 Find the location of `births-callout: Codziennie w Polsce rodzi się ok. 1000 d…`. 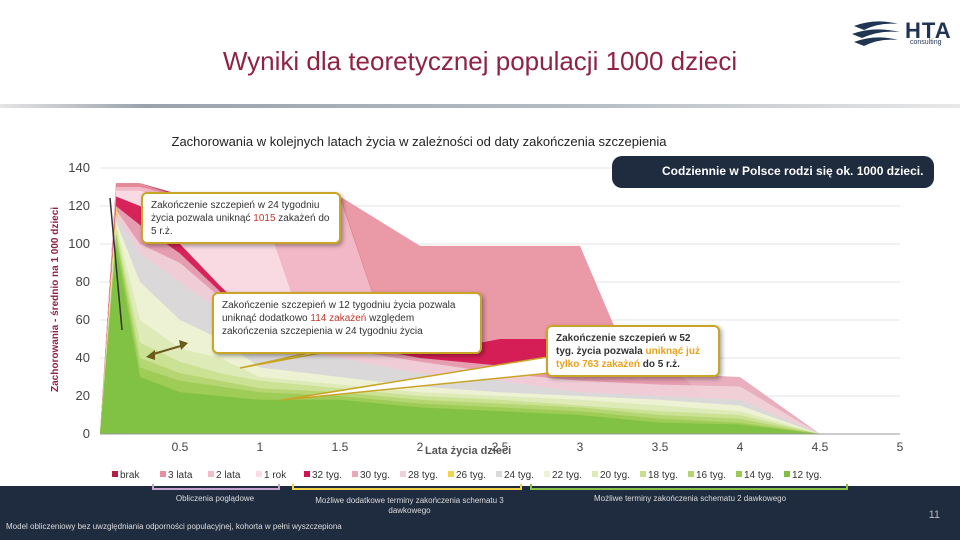

births-callout: Codziennie w Polsce rodzi się ok. 1000 d… is located at coordinates (773, 172).